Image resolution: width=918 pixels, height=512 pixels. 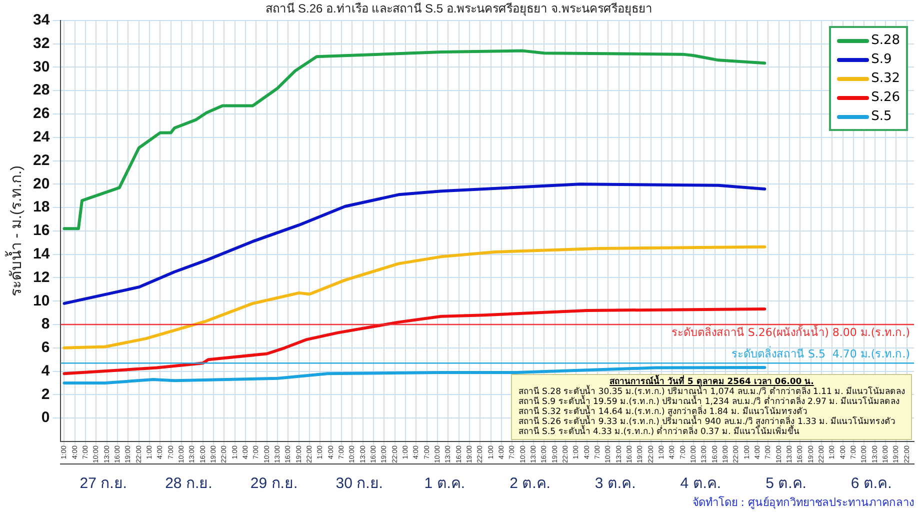 I want to click on x2-tick-label: 5 ต.ค., so click(x=786, y=483).